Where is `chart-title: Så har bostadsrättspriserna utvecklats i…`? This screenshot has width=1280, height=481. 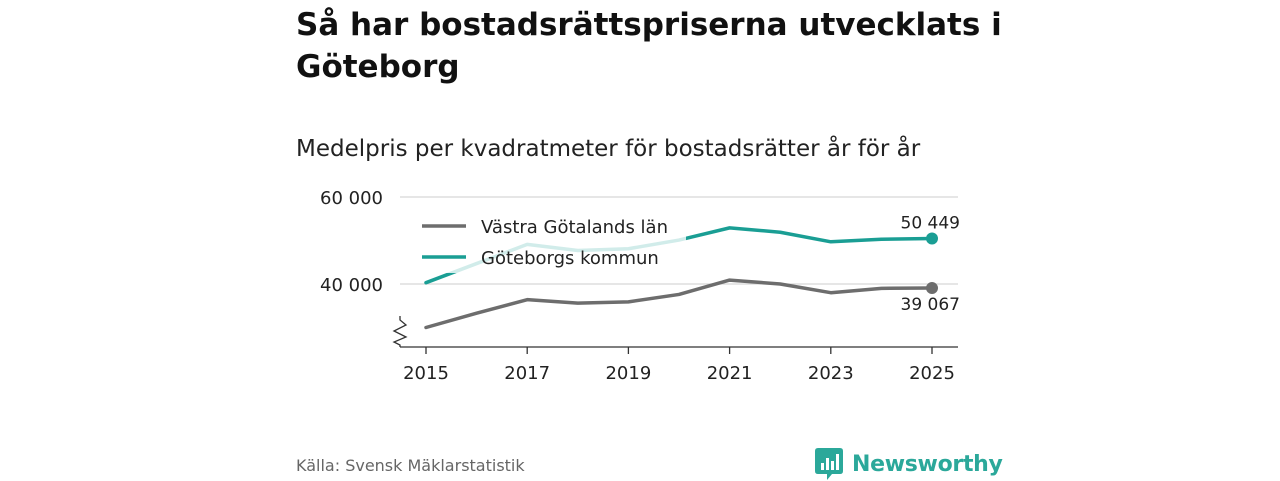
chart-title: Så har bostadsrättspriserna utvecklats i… is located at coordinates (649, 46).